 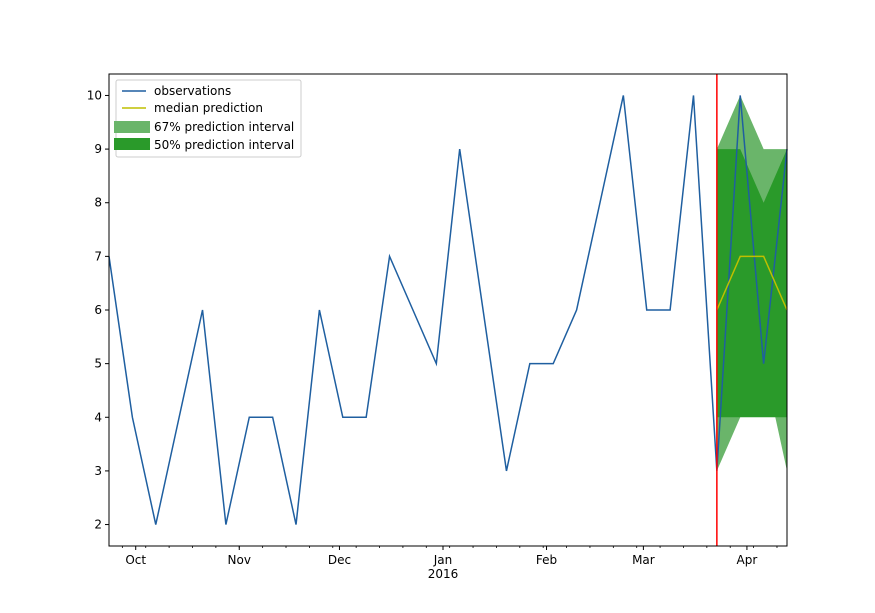 I want to click on x-tick-sublabel: 2016, so click(x=443, y=574).